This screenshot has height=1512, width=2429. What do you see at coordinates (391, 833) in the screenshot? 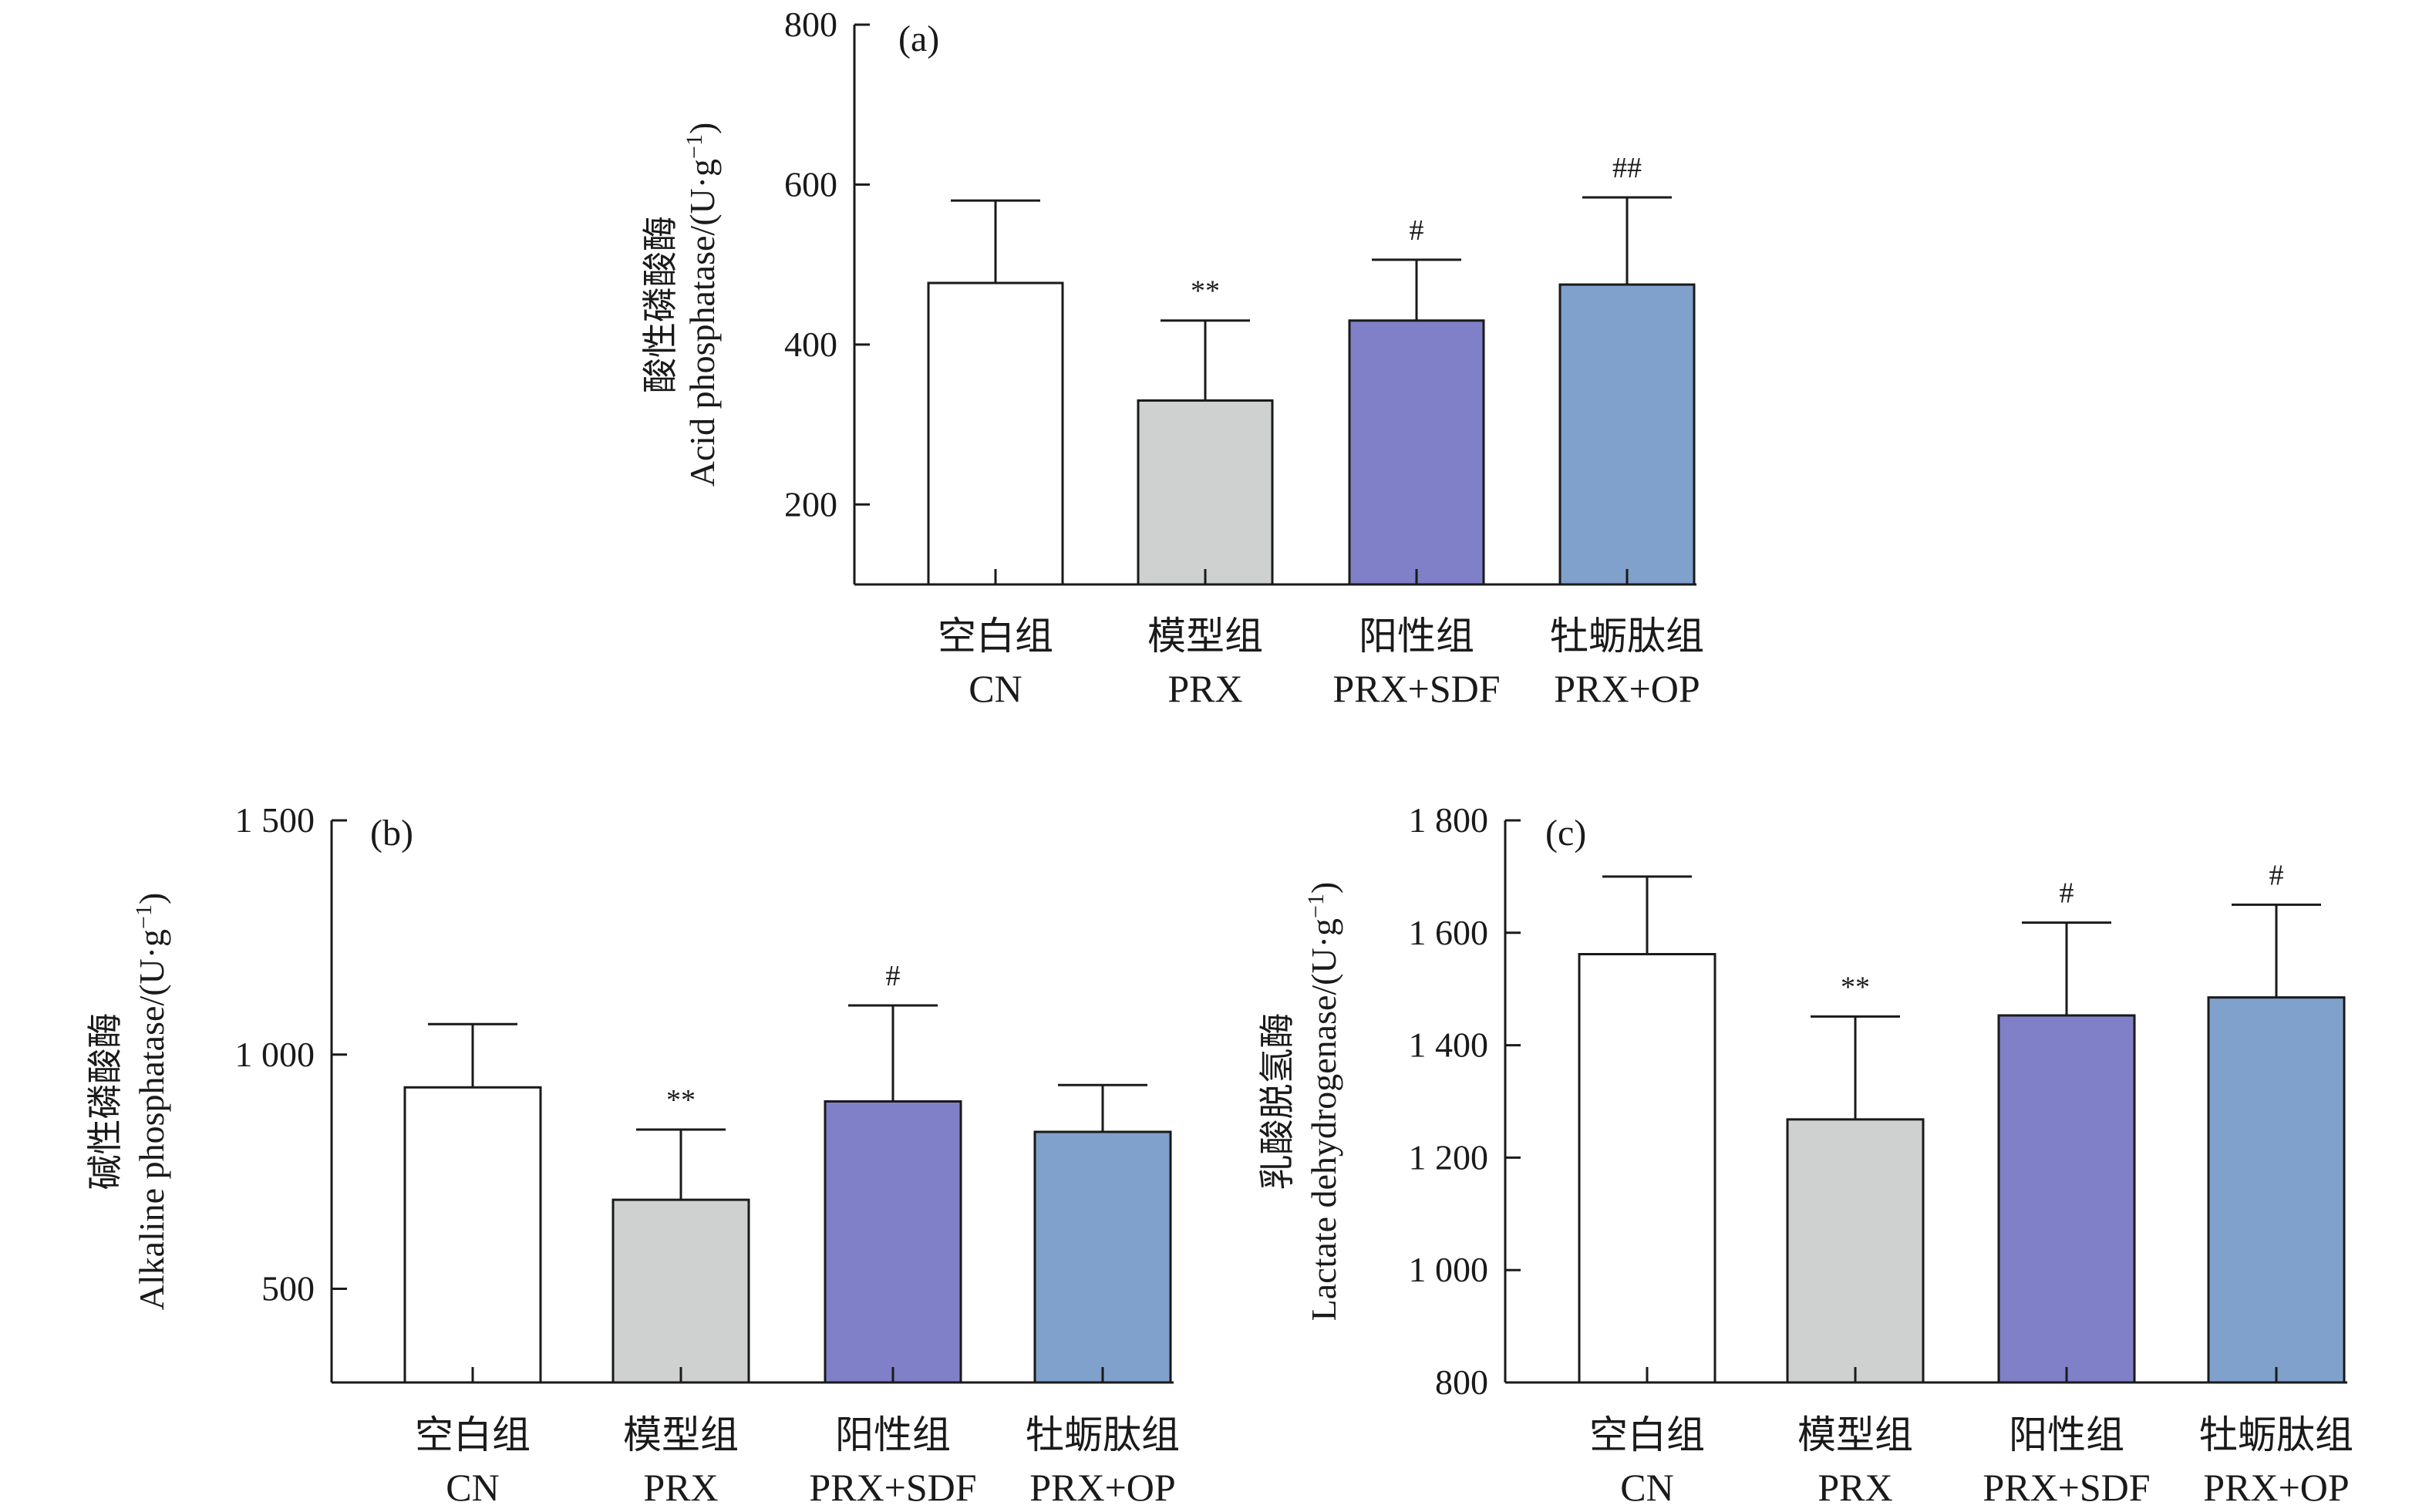
I see `panel-label: (b)` at bounding box center [391, 833].